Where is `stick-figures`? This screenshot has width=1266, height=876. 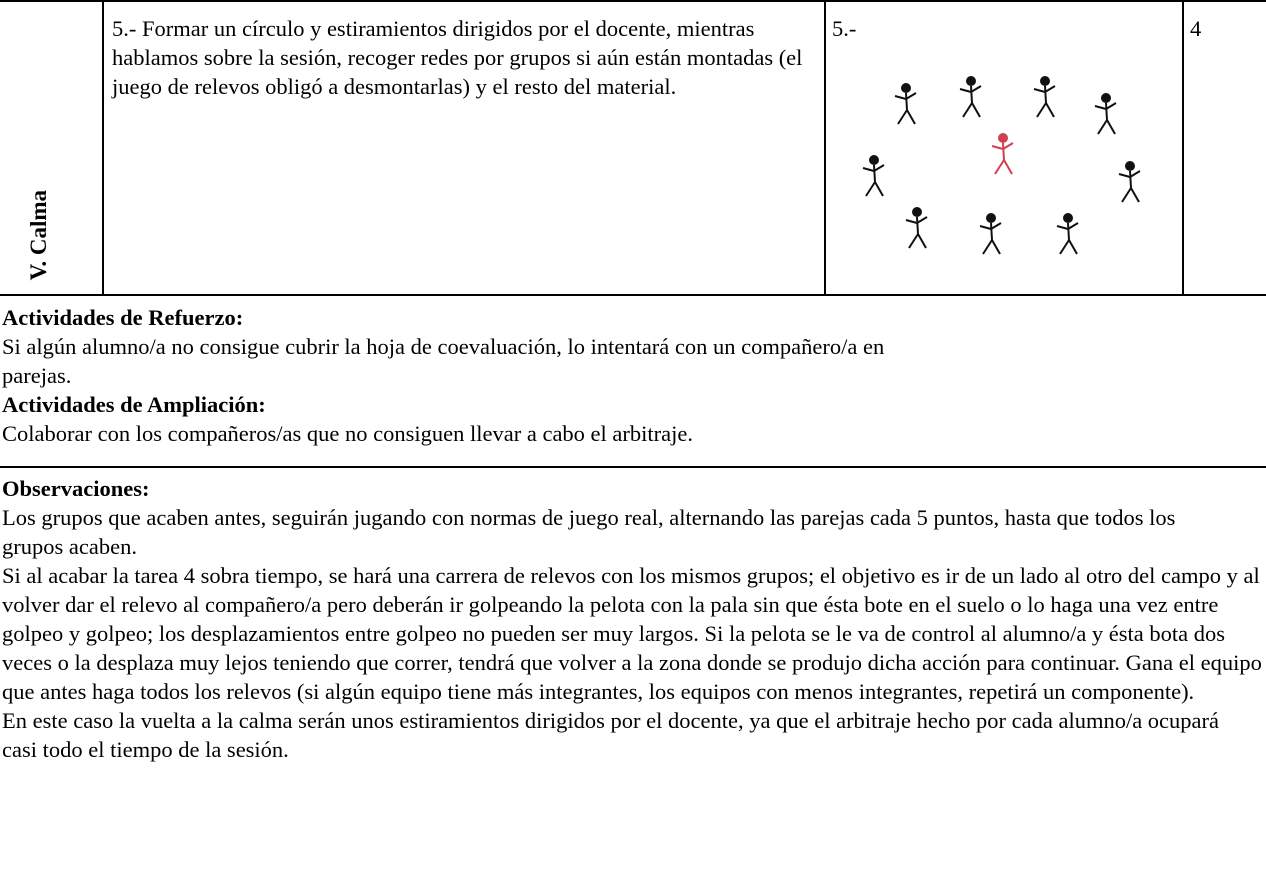 stick-figures is located at coordinates (1001, 165).